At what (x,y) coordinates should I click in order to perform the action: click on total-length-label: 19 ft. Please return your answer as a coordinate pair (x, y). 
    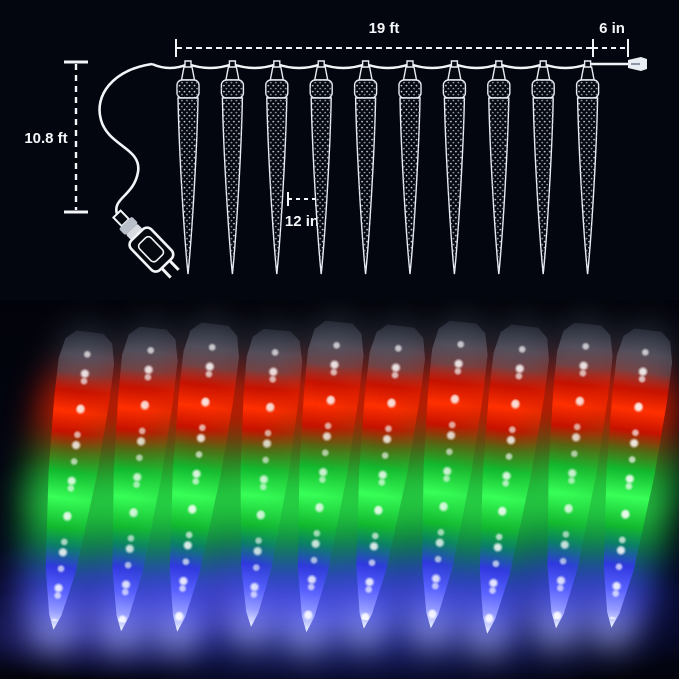
    Looking at the image, I should click on (384, 28).